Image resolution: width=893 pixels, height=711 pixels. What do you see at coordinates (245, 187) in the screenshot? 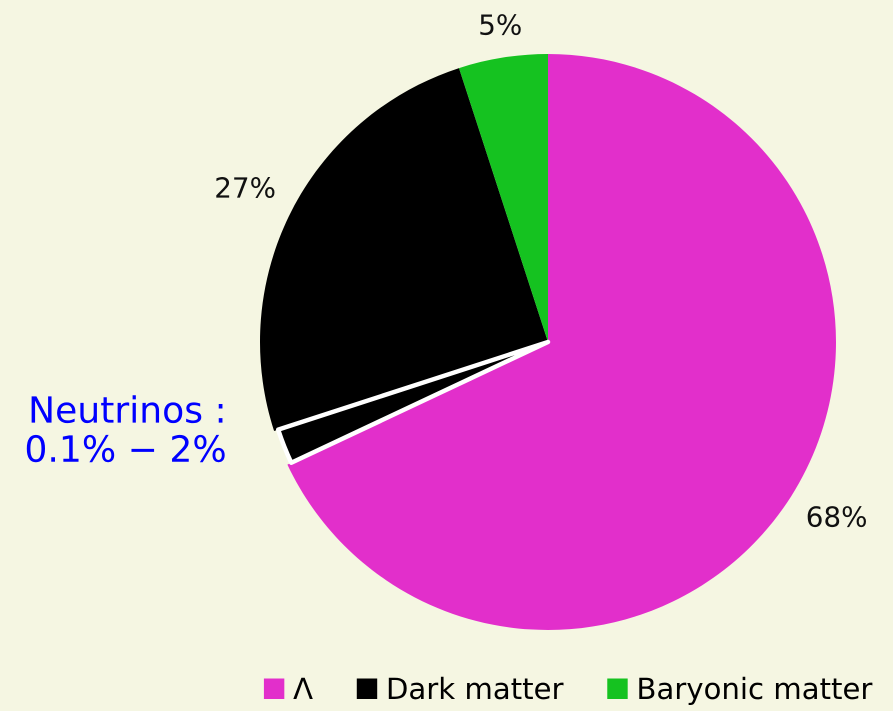
I see `text: 27%` at bounding box center [245, 187].